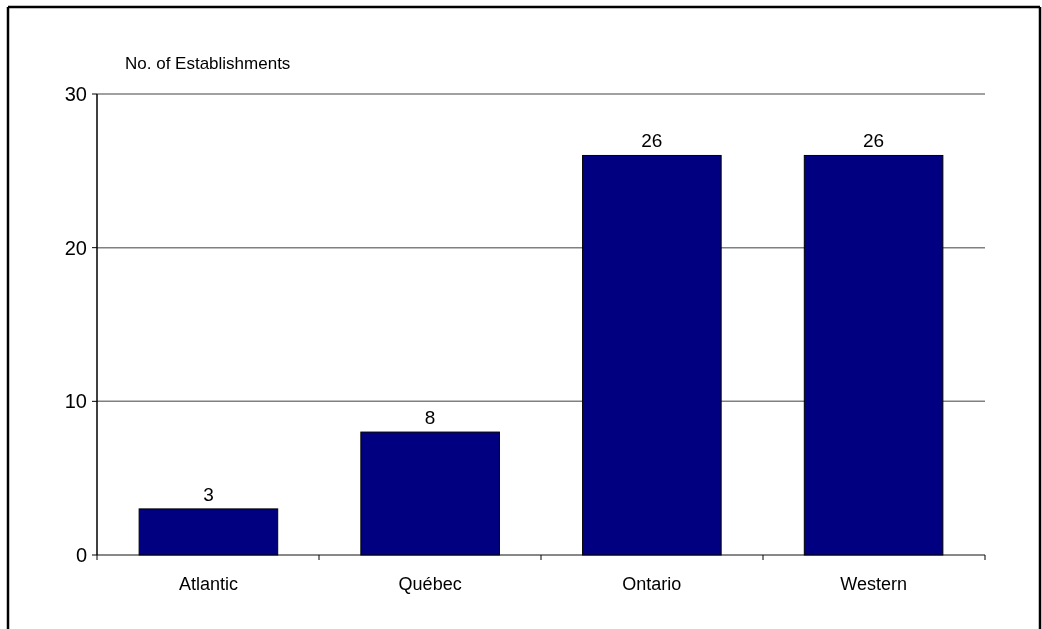  What do you see at coordinates (81, 555) in the screenshot?
I see `y-tick-label: 0` at bounding box center [81, 555].